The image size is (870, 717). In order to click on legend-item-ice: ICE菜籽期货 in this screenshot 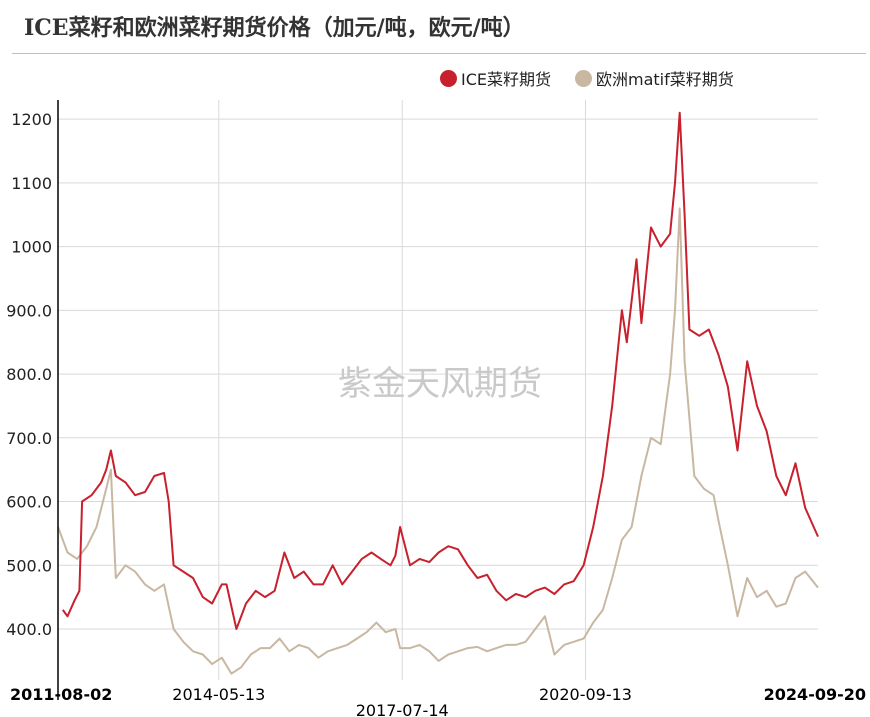, I will do `click(495, 78)`.